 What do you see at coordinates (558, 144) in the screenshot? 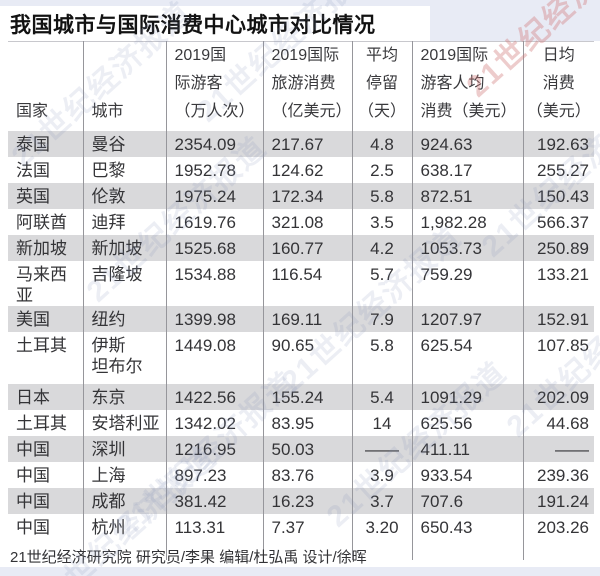
I see `cell-daily_spend_usd: 192.63` at bounding box center [558, 144].